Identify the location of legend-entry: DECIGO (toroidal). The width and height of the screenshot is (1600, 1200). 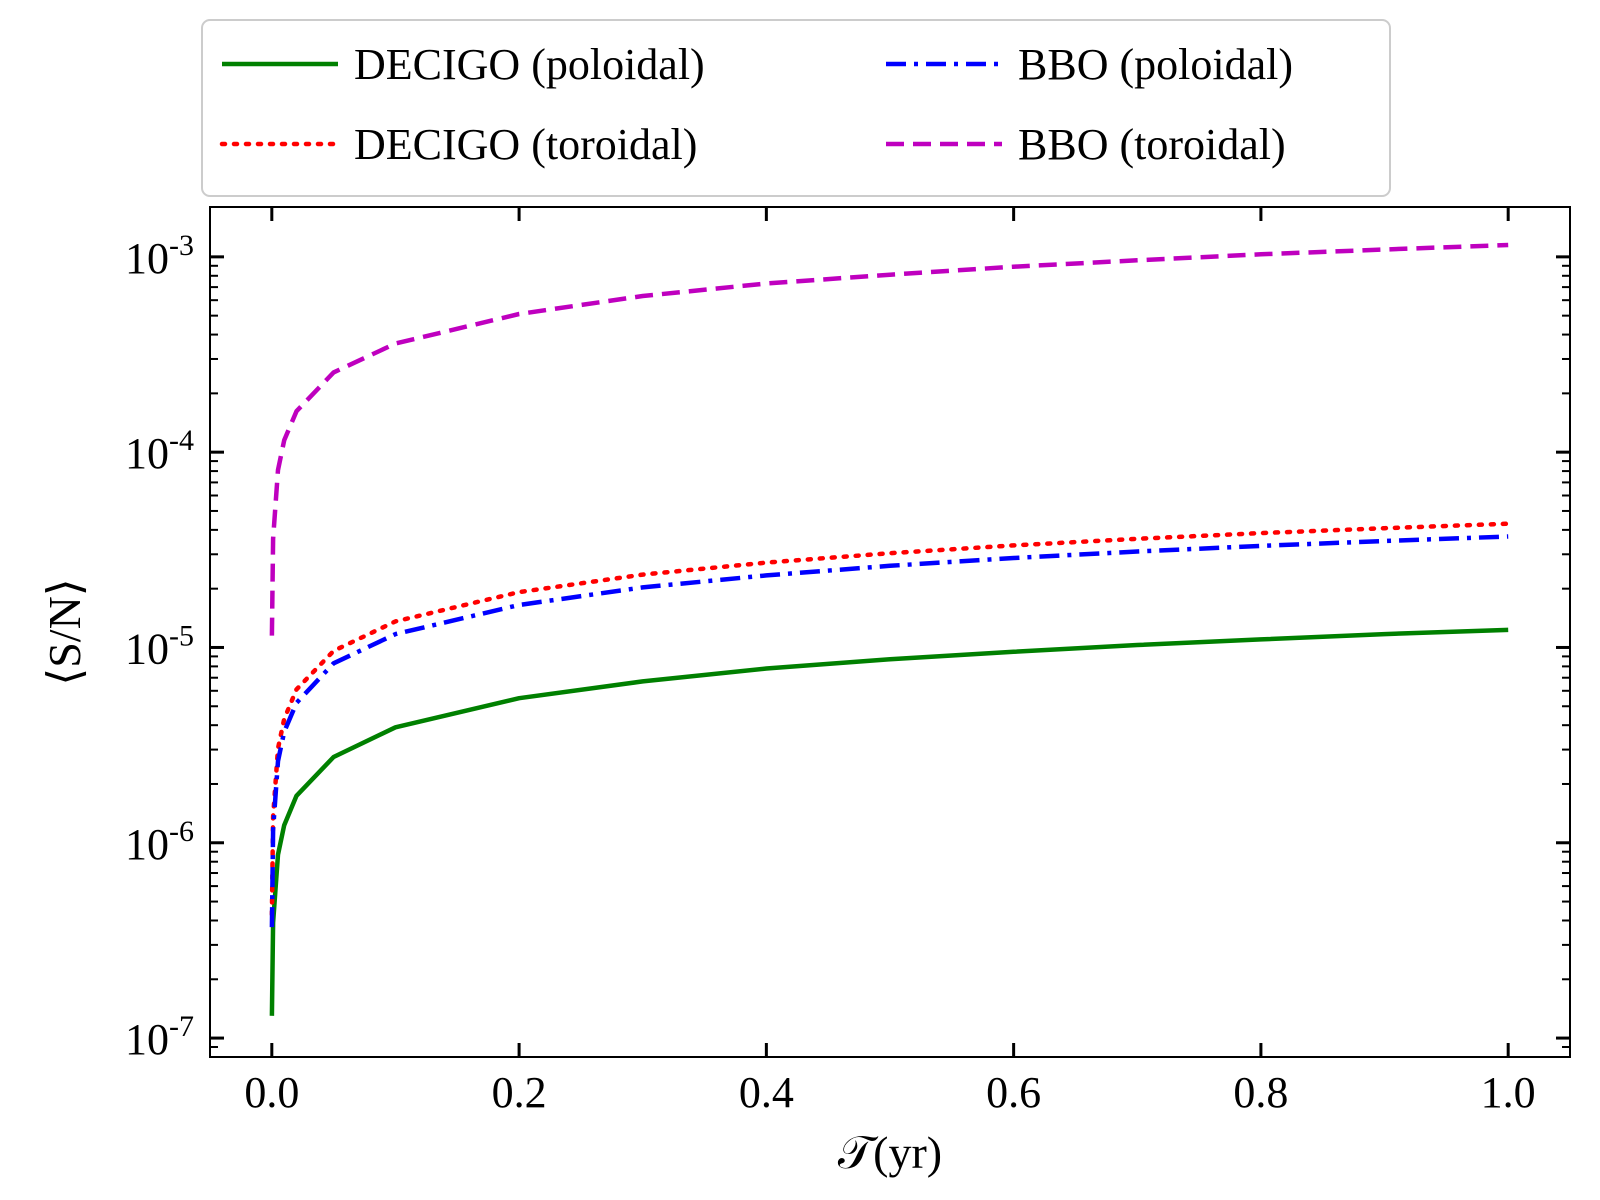
(458, 144).